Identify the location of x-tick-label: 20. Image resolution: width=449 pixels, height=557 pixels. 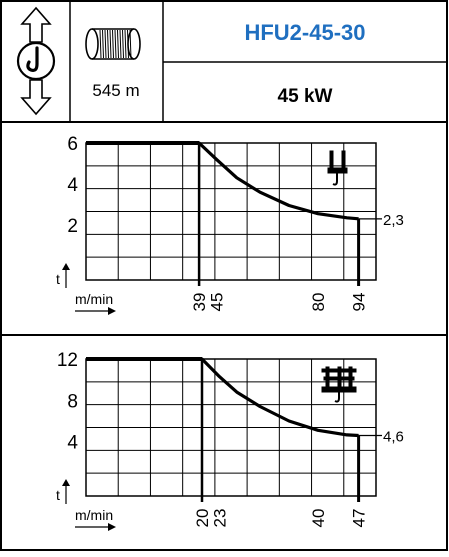
(202, 518).